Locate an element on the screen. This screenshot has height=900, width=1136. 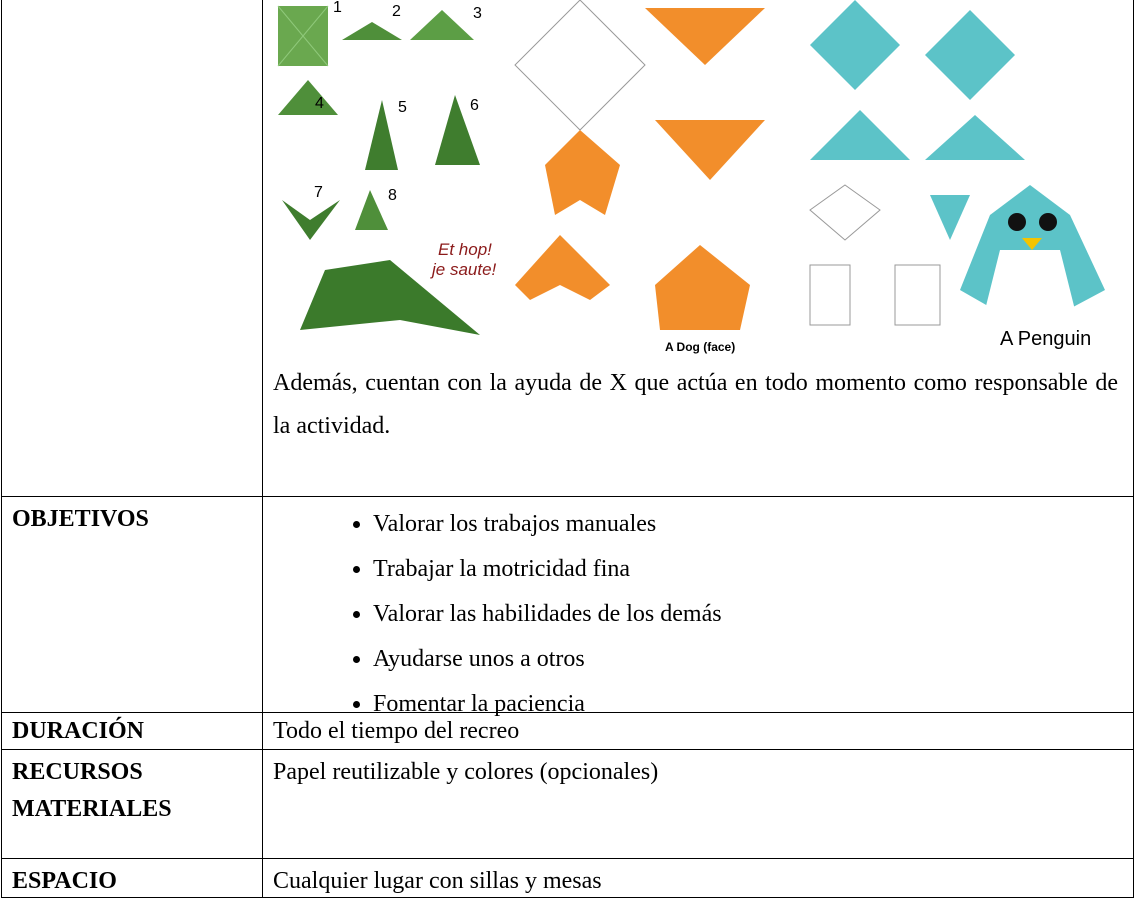
list-item: Trabajar la motricidad fina is located at coordinates (753, 569).